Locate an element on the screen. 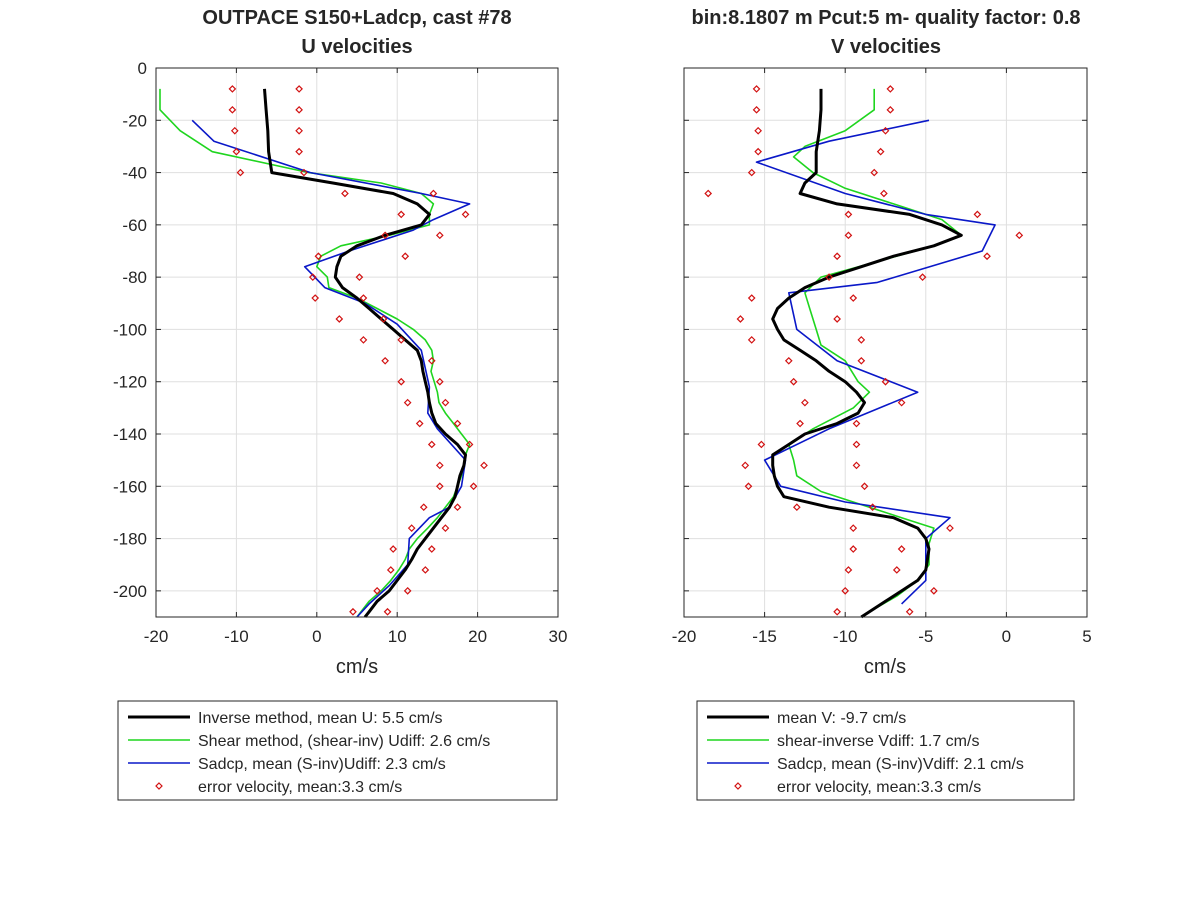 Image resolution: width=1200 pixels, height=905 pixels. chart-title: OUTPACE S150+Ladcp, cast #78 is located at coordinates (356, 18).